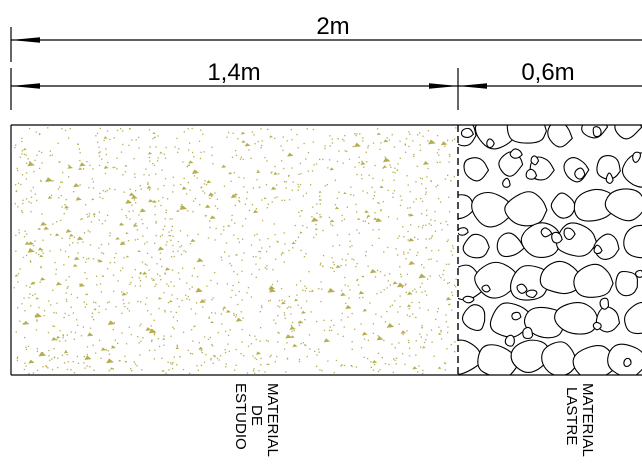 This screenshot has height=466, width=642. What do you see at coordinates (256, 415) in the screenshot?
I see `study-label-line-2: DE` at bounding box center [256, 415].